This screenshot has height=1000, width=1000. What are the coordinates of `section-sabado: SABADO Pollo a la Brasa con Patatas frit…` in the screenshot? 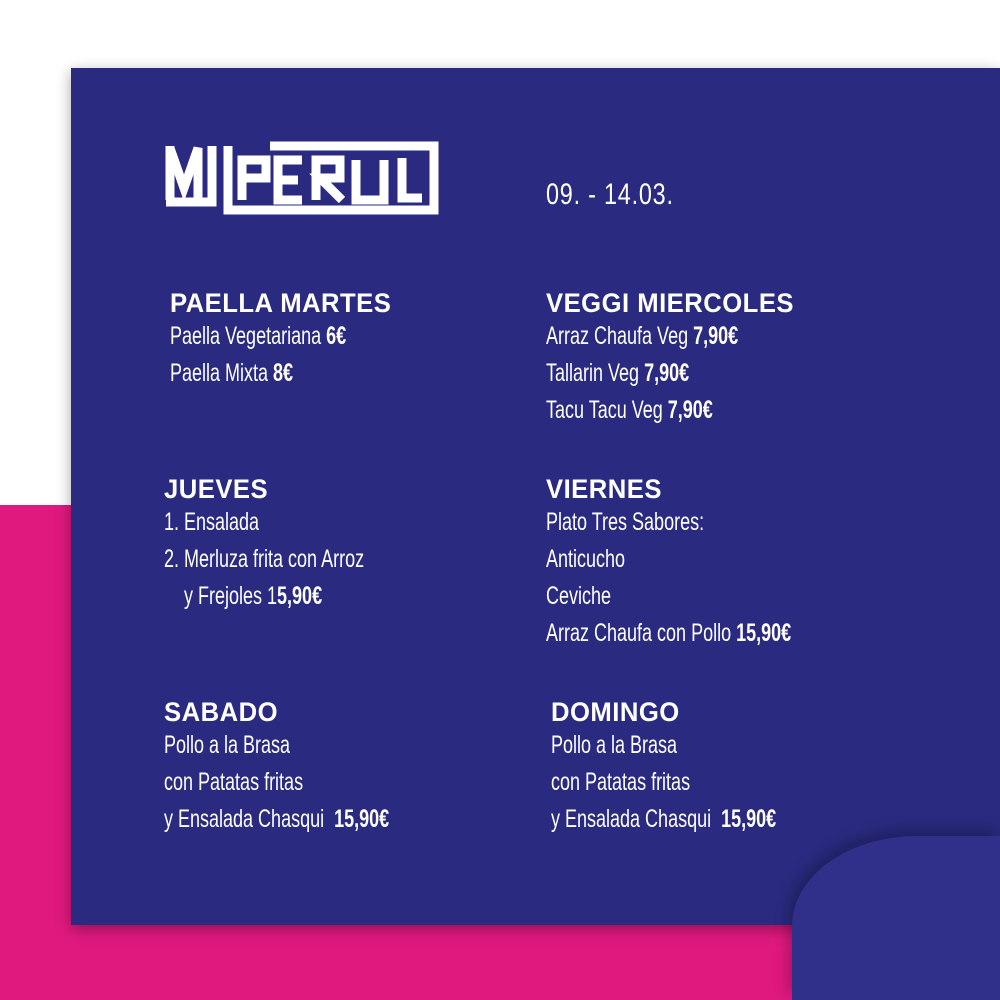 It's located at (320, 767).